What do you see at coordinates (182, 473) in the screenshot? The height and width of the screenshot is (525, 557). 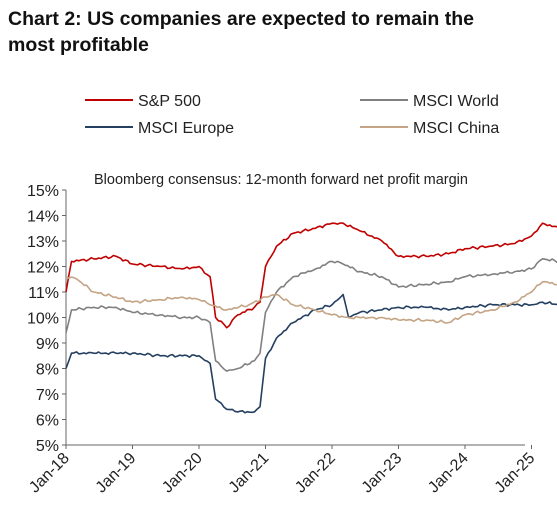 I see `x-tick-label: Jan-20` at bounding box center [182, 473].